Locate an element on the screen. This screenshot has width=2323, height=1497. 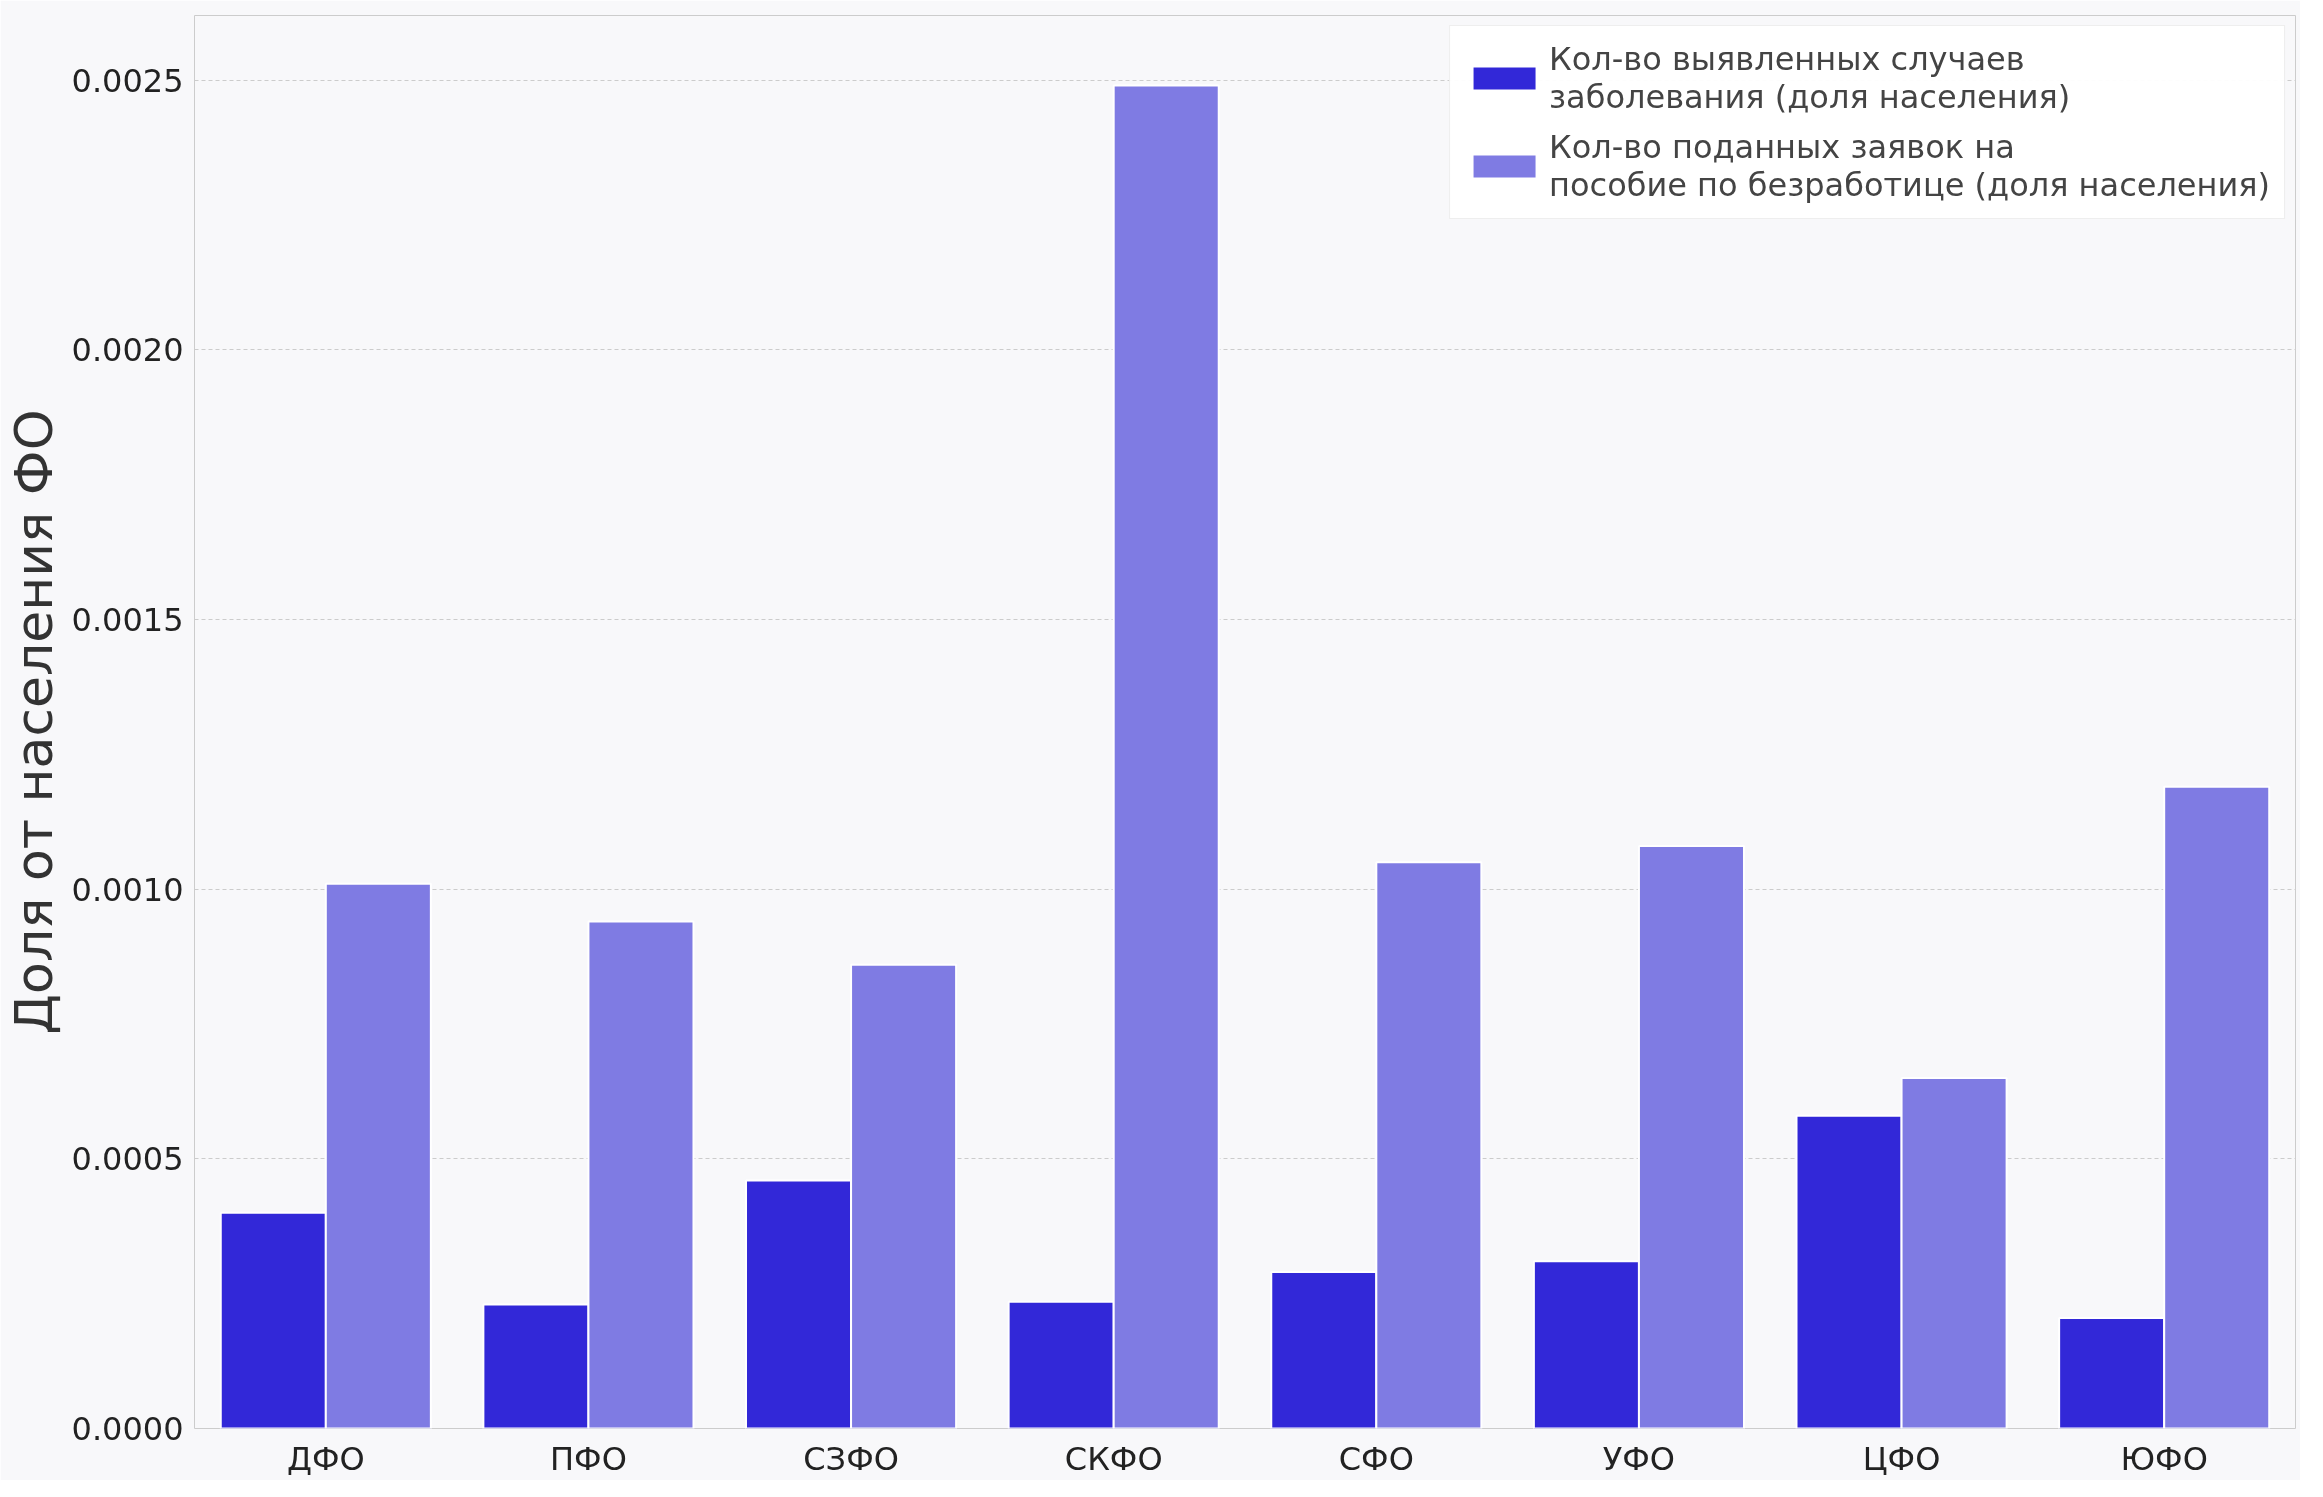
y-tick-label: 0.0000 is located at coordinates (127, 1429).